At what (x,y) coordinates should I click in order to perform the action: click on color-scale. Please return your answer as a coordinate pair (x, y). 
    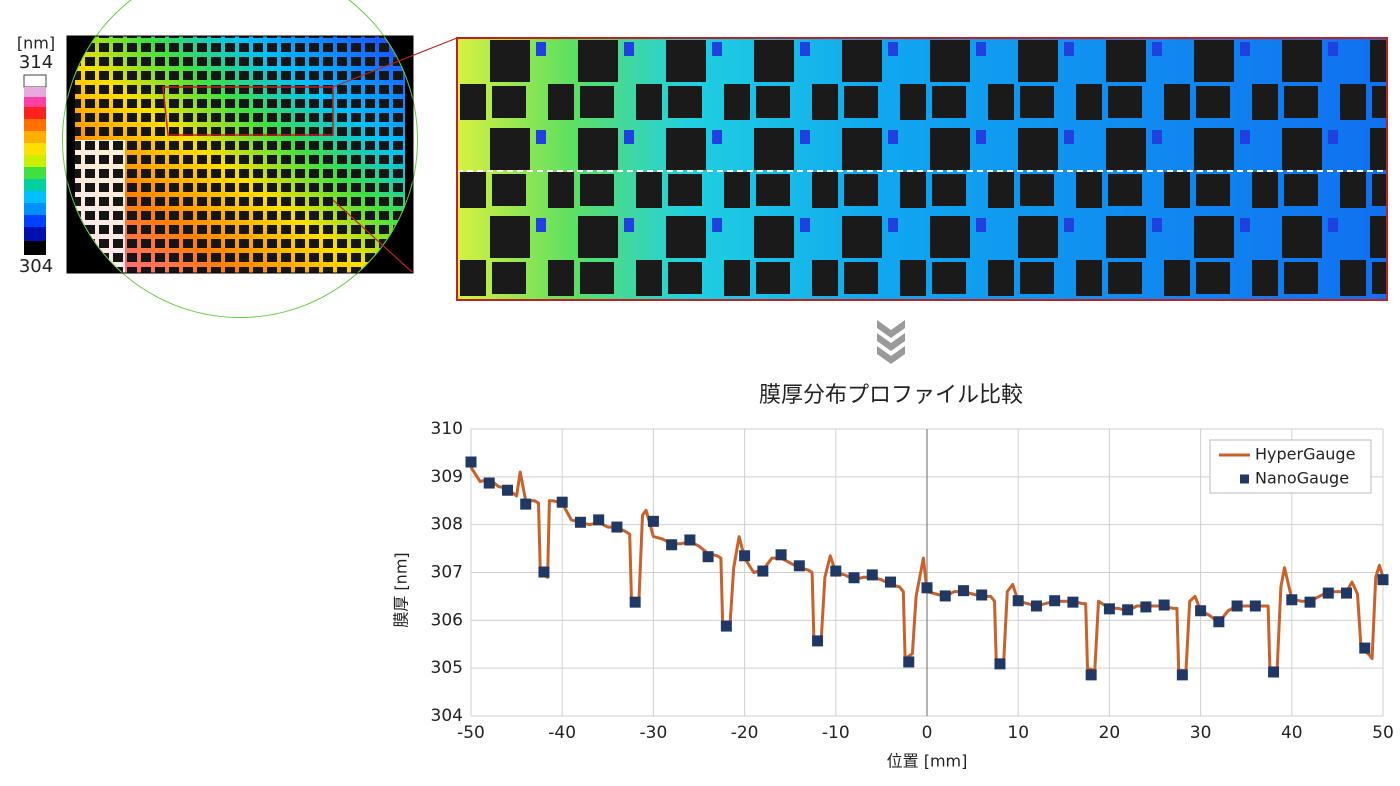
    Looking at the image, I should click on (35, 164).